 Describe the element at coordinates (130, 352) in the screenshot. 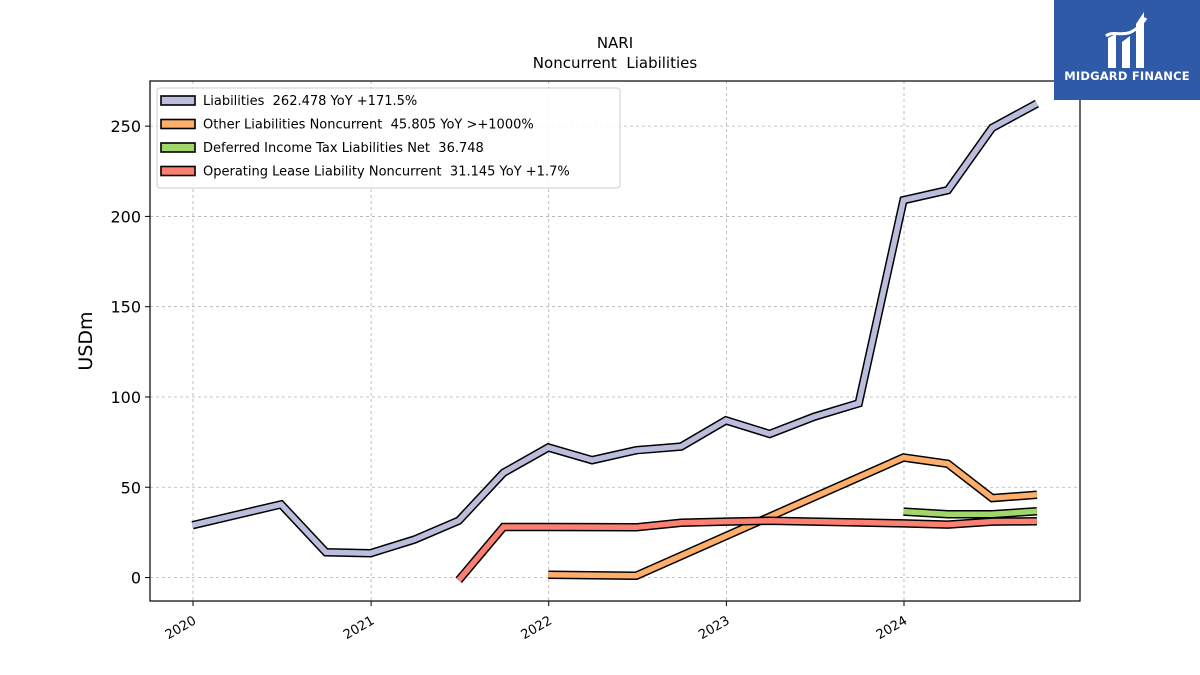

I see `y-axis: 0 50 100 150 200 250` at that location.